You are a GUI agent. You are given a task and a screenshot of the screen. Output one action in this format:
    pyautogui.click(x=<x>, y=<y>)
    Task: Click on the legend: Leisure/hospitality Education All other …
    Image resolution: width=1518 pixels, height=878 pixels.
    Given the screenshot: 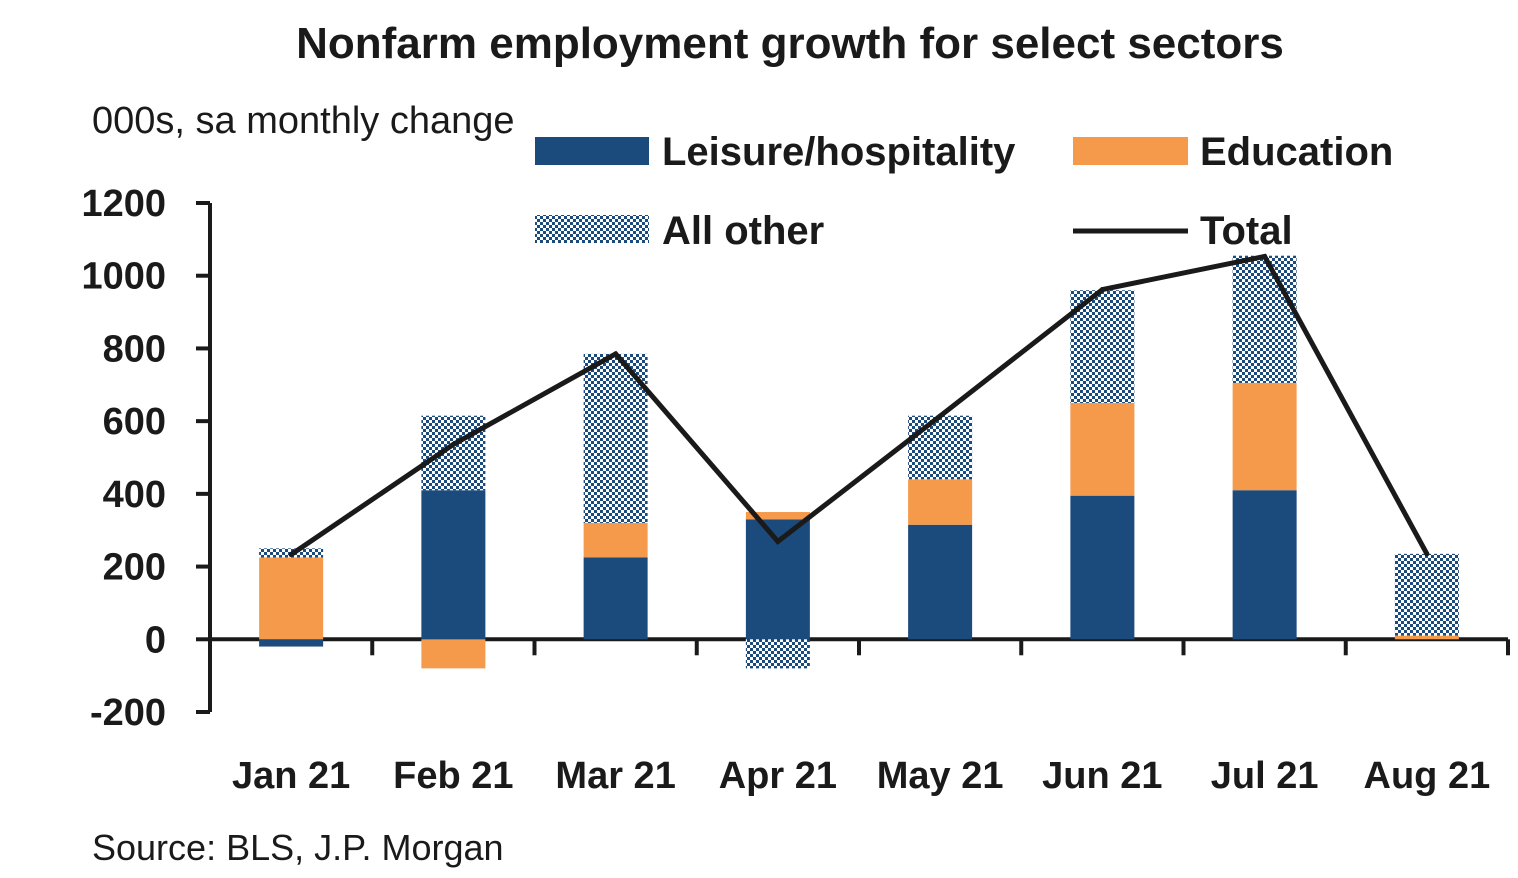 What is the action you would take?
    pyautogui.click(x=964, y=191)
    